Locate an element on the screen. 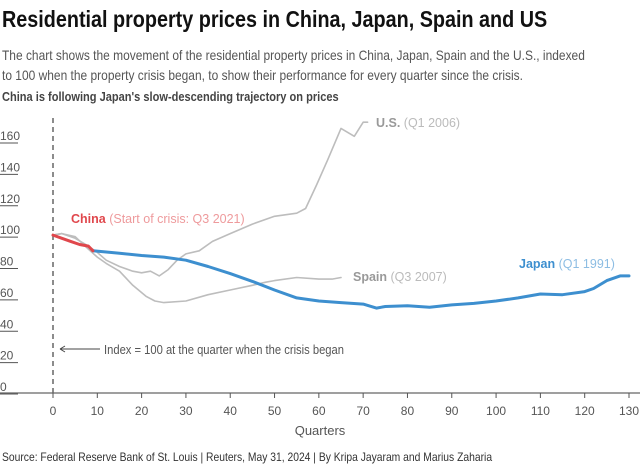 This screenshot has width=640, height=467. y-axis: 0 20 40 60 80 100 120 140 160 is located at coordinates (10, 262).